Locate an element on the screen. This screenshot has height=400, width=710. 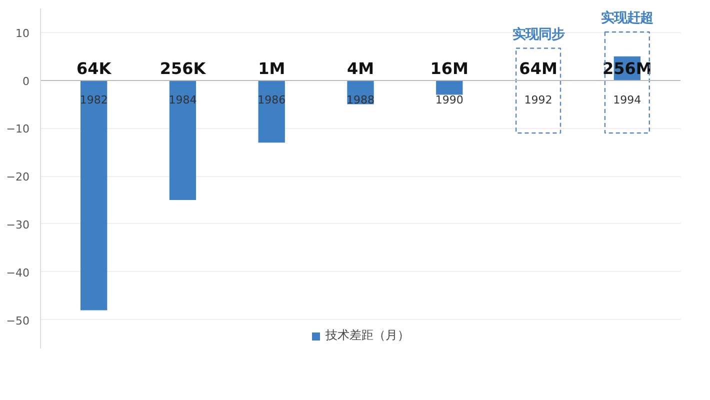
y-tick-label: −40 is located at coordinates (18, 273).